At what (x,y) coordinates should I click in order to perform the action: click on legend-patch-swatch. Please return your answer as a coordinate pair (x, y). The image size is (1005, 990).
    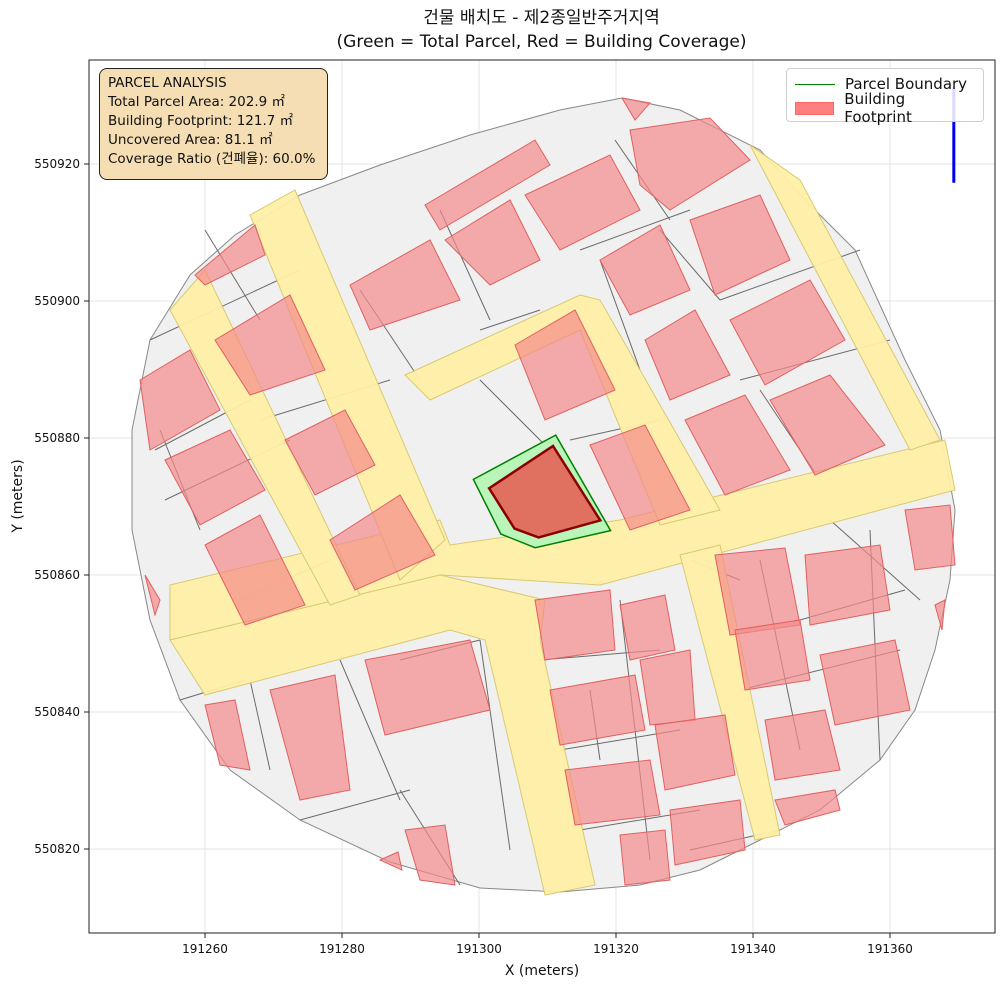
    Looking at the image, I should click on (815, 108).